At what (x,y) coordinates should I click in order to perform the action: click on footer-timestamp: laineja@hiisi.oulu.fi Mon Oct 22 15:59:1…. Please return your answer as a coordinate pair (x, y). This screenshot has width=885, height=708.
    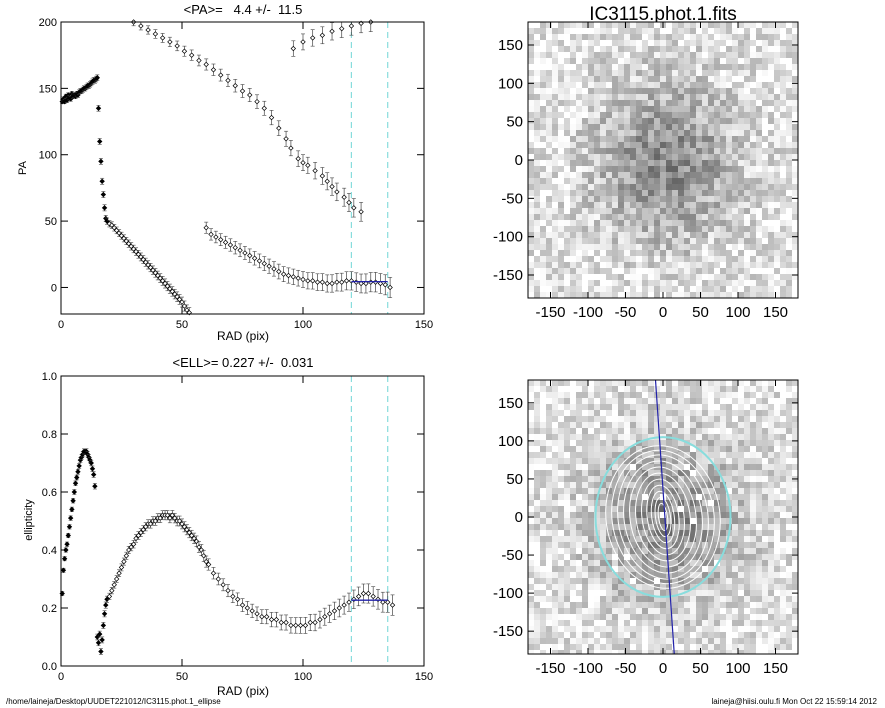
    Looking at the image, I should click on (794, 701).